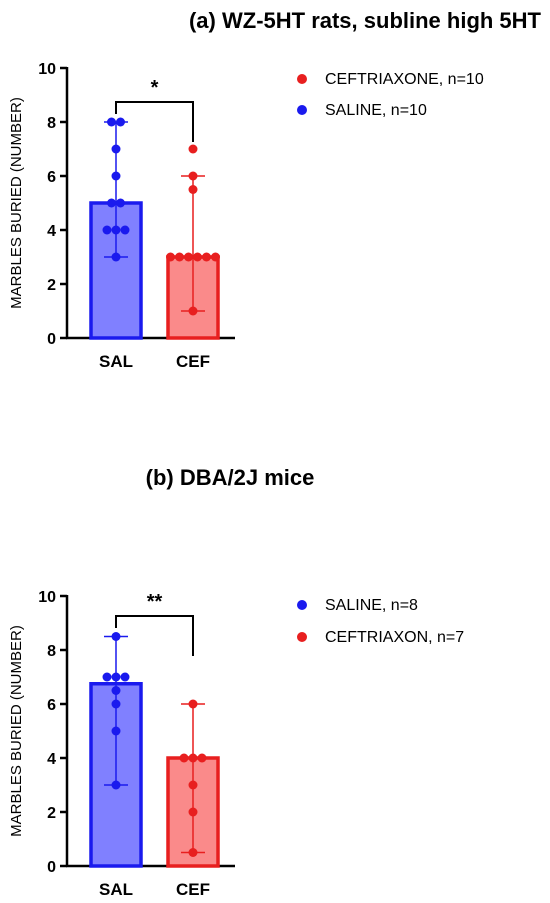  What do you see at coordinates (155, 88) in the screenshot?
I see `significance-label: *` at bounding box center [155, 88].